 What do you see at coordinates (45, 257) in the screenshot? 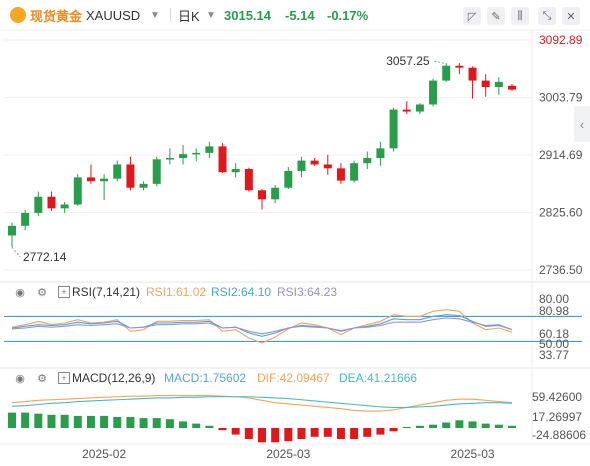
I see `low-price-label: 2772.14` at bounding box center [45, 257].